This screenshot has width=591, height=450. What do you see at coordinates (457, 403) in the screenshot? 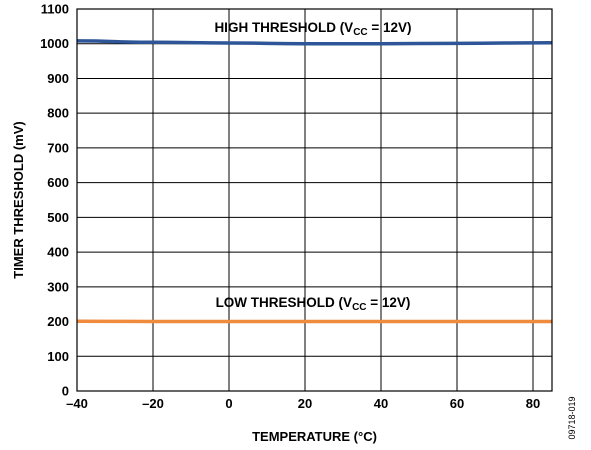
I see `x-tick-label: 60` at bounding box center [457, 403].